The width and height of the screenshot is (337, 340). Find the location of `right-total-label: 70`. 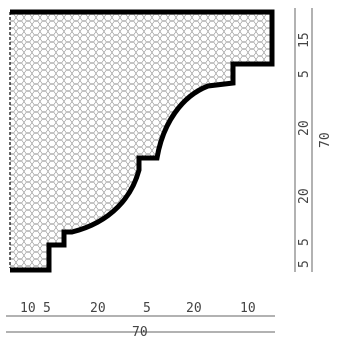

right-total-label: 70 is located at coordinates (325, 140).